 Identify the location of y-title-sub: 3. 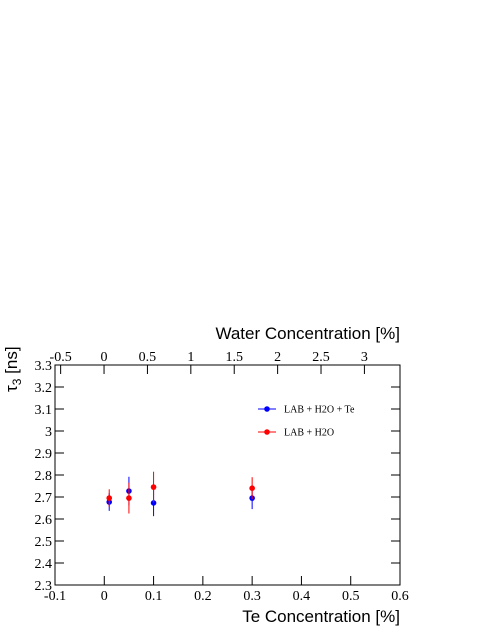
(17, 381).